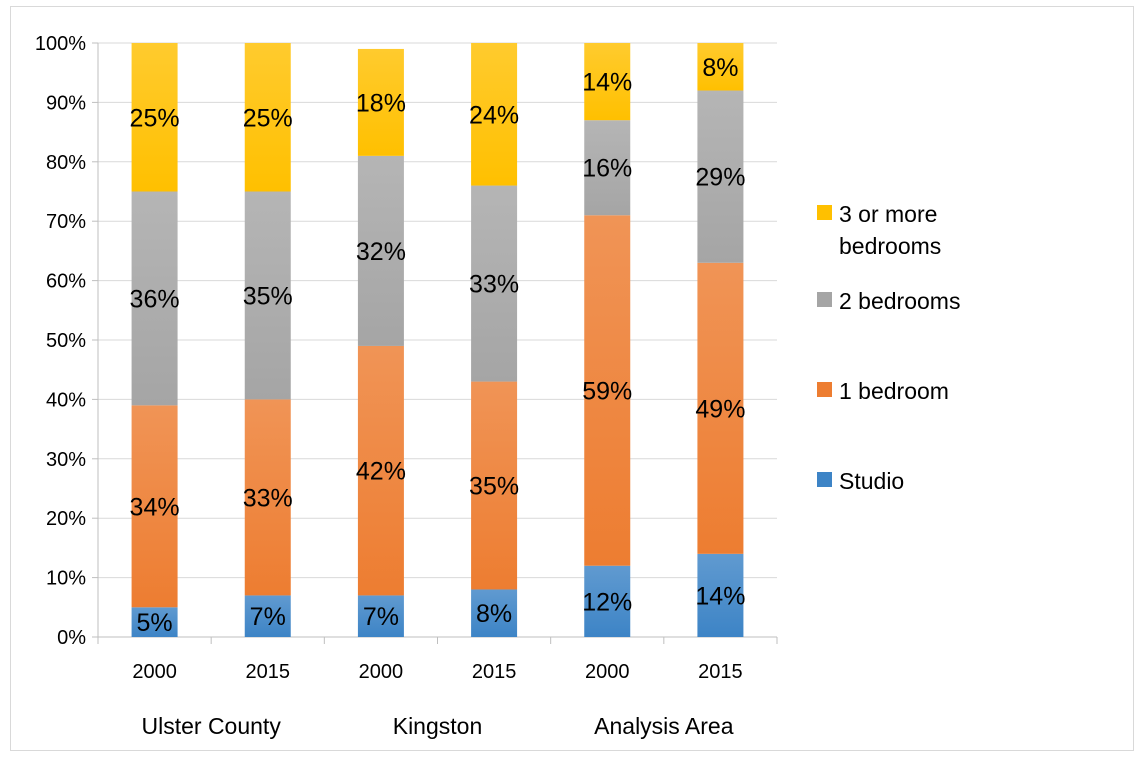 This screenshot has width=1140, height=758. I want to click on data-label: 5%, so click(155, 623).